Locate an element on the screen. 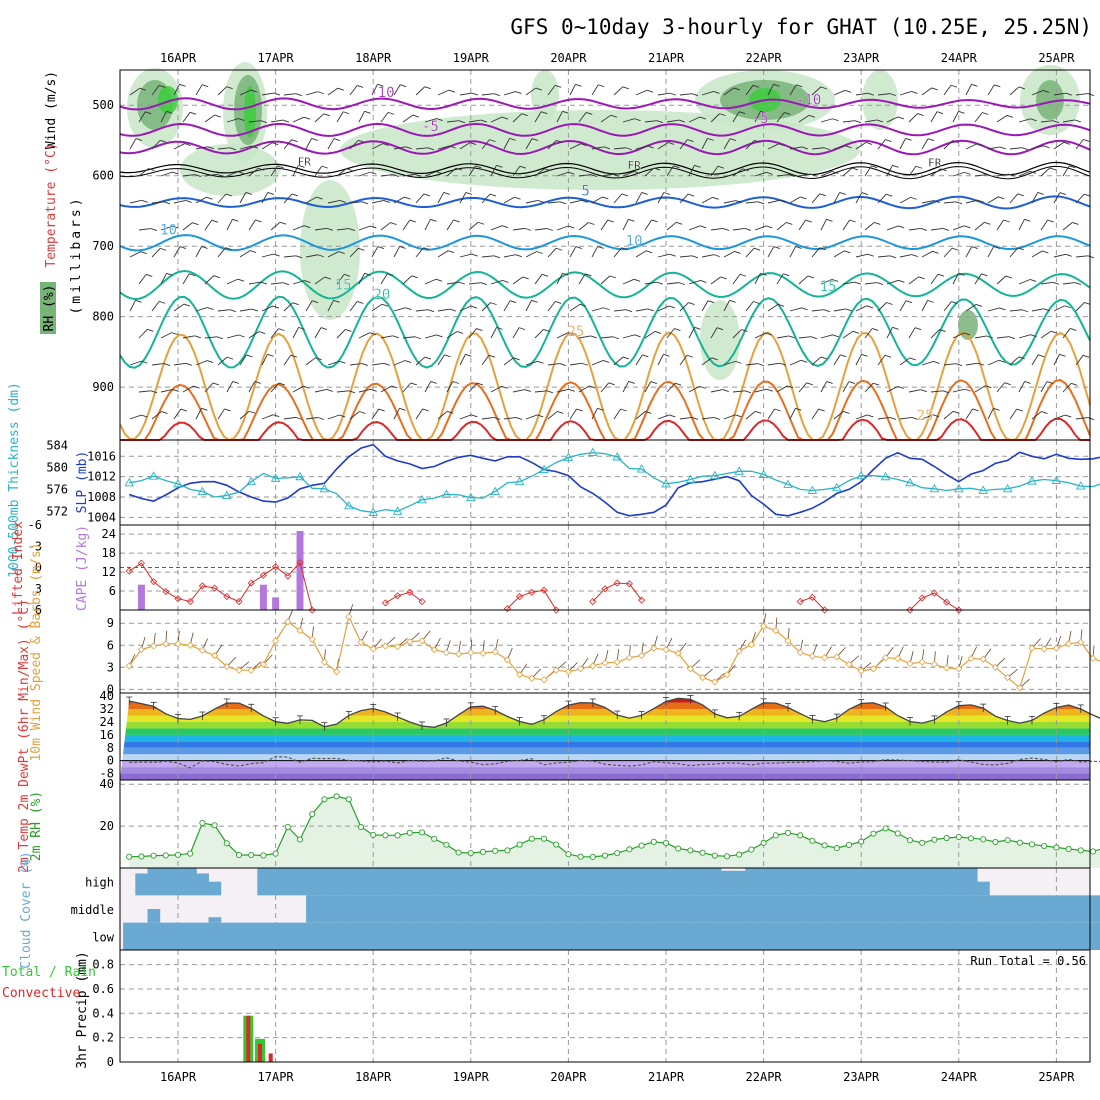  precip-tick-label: 0 is located at coordinates (110, 1062).